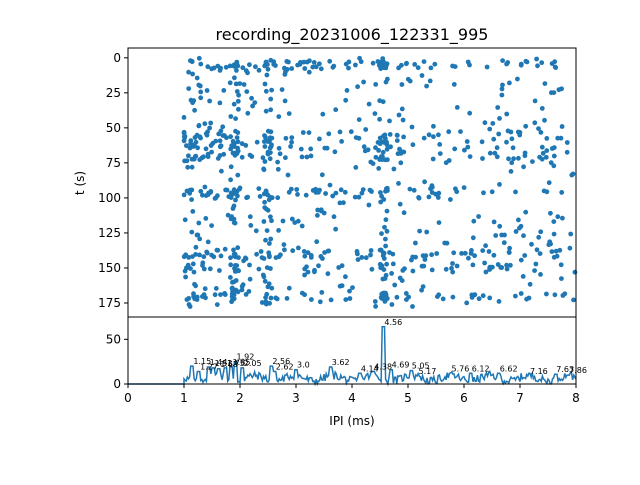  What do you see at coordinates (109, 233) in the screenshot?
I see `raster-y-tick-label: 125` at bounding box center [109, 233].